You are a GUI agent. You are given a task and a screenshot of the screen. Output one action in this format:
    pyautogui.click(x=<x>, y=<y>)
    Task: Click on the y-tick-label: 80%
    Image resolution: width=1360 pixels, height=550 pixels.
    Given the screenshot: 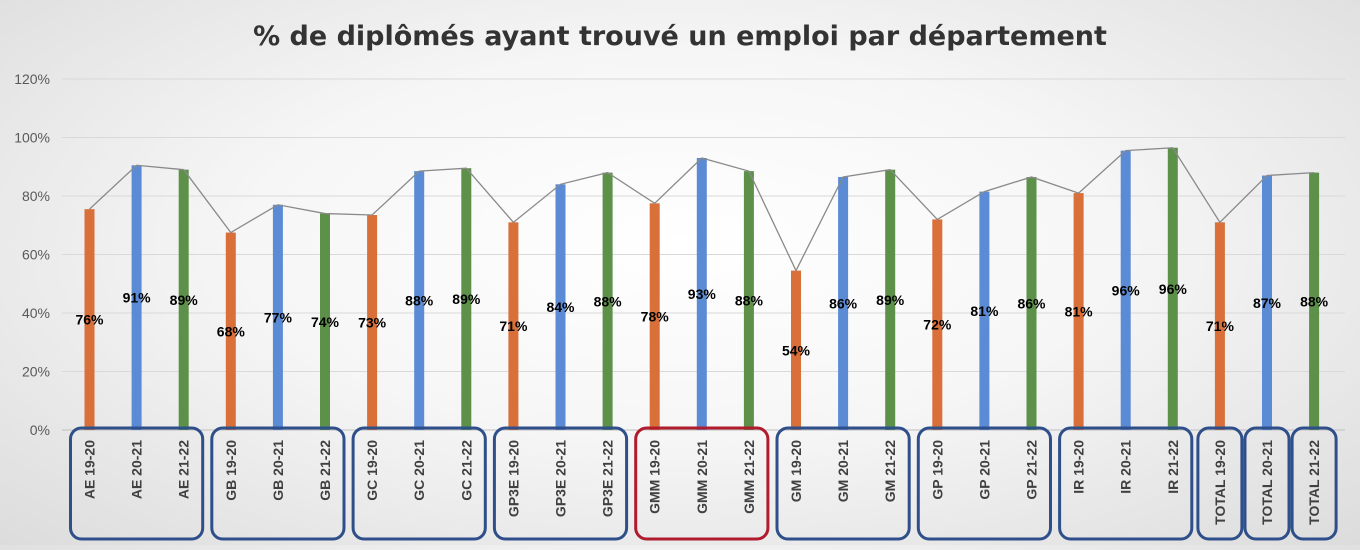 What is the action you would take?
    pyautogui.click(x=36, y=196)
    